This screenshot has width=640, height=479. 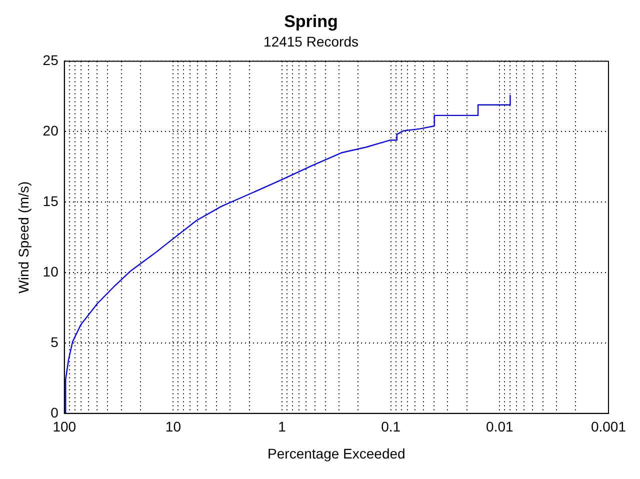 I want to click on x-tick-label: 1, so click(x=282, y=426).